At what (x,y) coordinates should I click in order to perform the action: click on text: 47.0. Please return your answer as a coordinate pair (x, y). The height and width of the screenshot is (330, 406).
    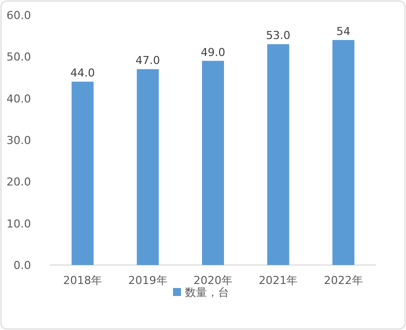
    Looking at the image, I should click on (148, 61).